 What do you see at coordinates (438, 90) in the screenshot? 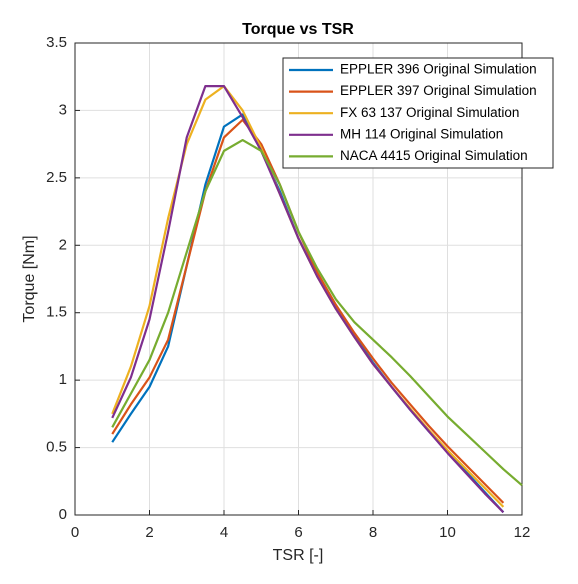
I see `legend-label: EPPLER 397 Original Simulation` at bounding box center [438, 90].